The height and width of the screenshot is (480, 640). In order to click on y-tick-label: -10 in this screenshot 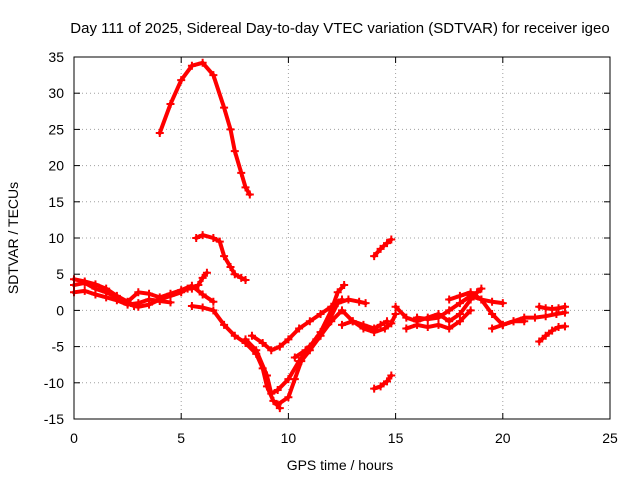, I will do `click(54, 383)`.